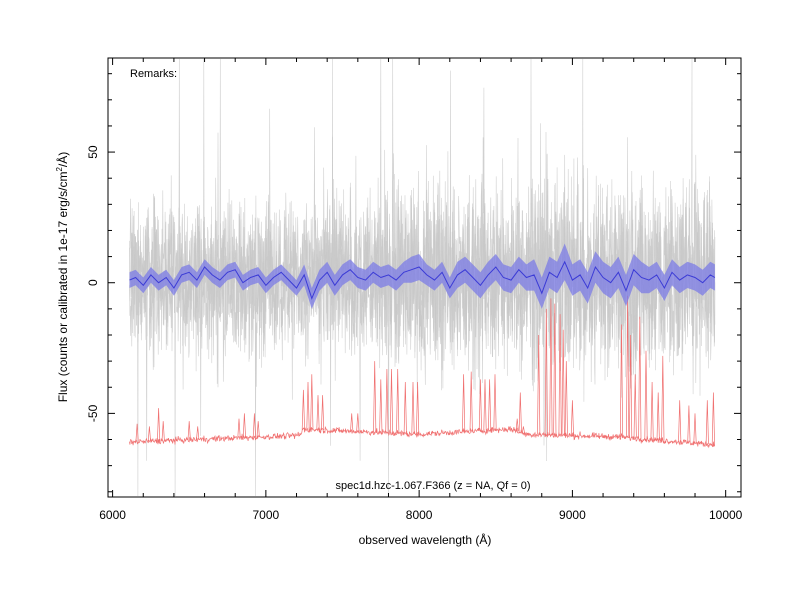 This screenshot has height=600, width=800. I want to click on remarks-label: Remarks:, so click(153, 74).